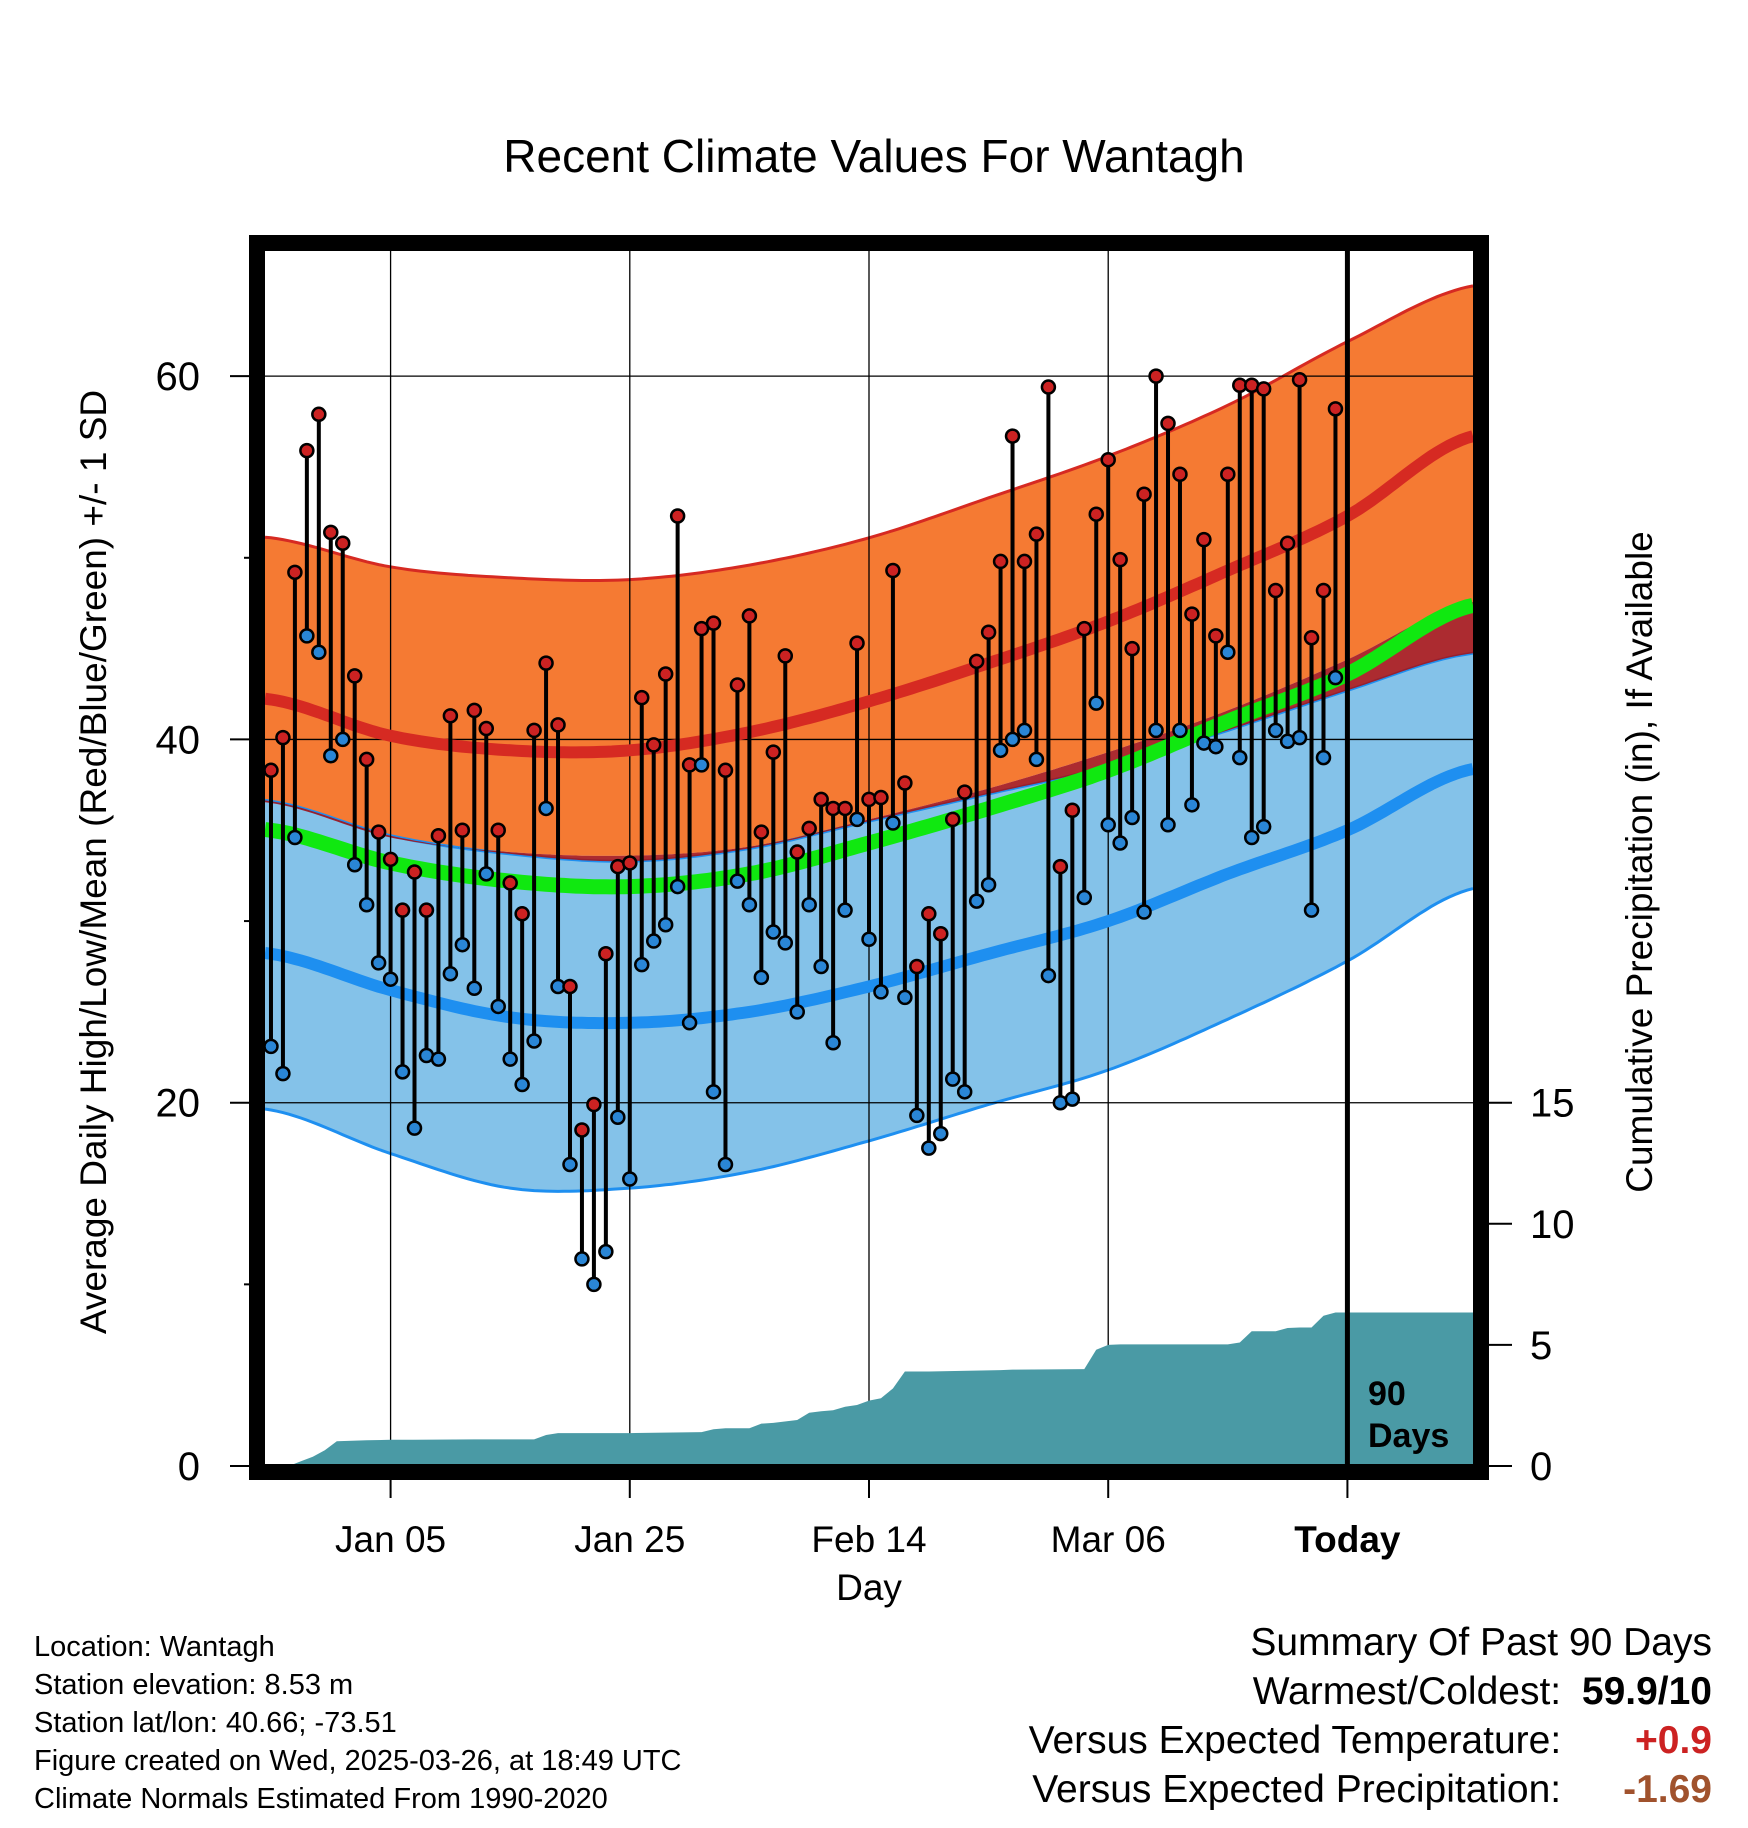  What do you see at coordinates (390, 1539) in the screenshot?
I see `x-tick-label-10: Jan 05` at bounding box center [390, 1539].